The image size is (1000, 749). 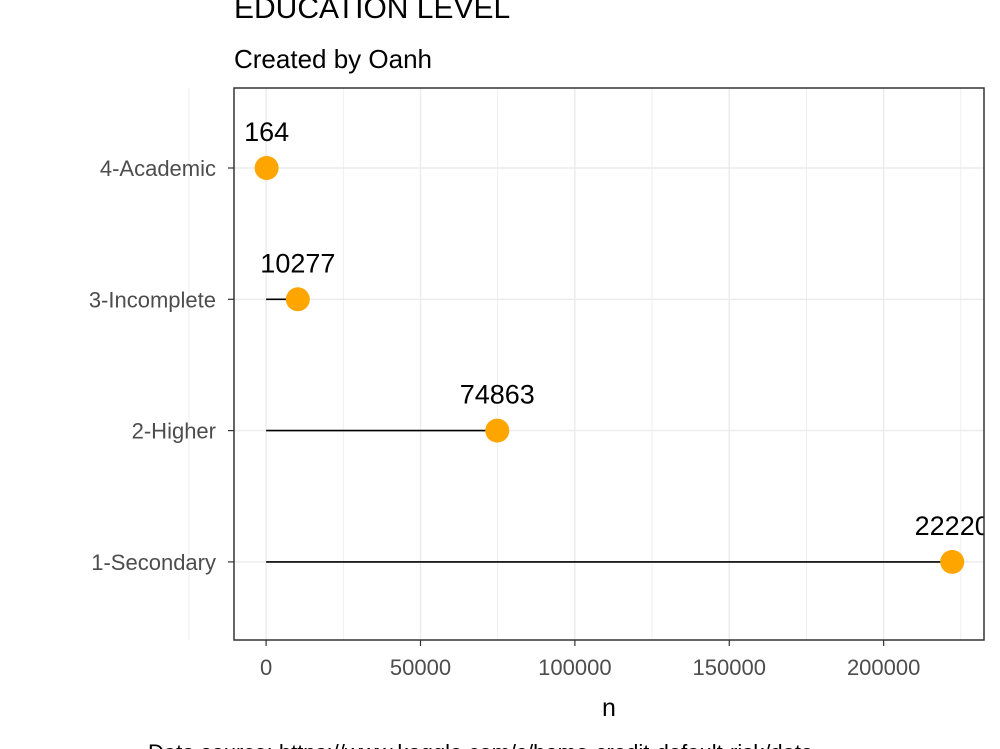 What do you see at coordinates (266, 667) in the screenshot?
I see `x-tick-label: 0` at bounding box center [266, 667].